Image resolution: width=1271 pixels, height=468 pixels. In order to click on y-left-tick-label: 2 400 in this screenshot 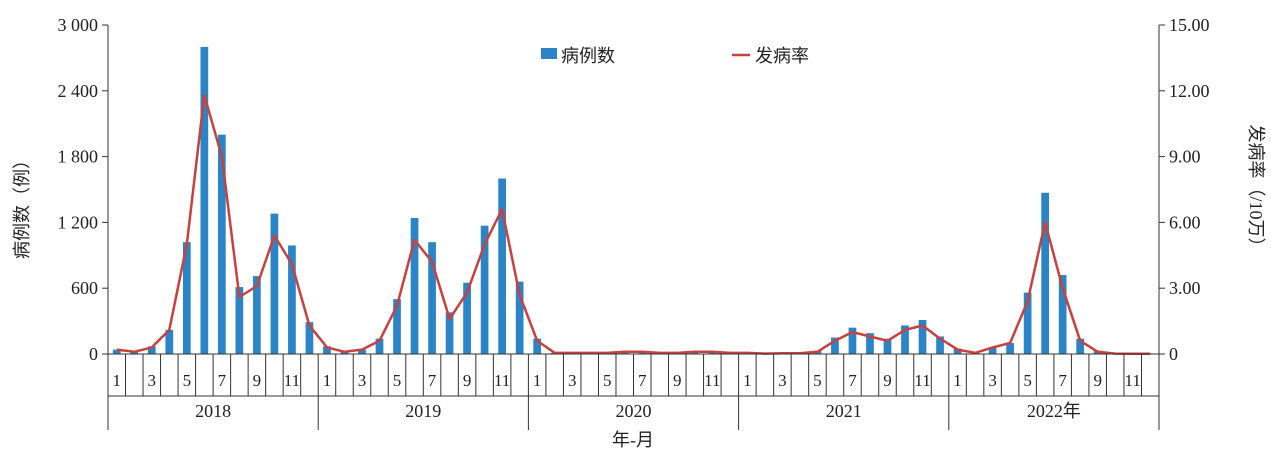, I will do `click(78, 91)`.